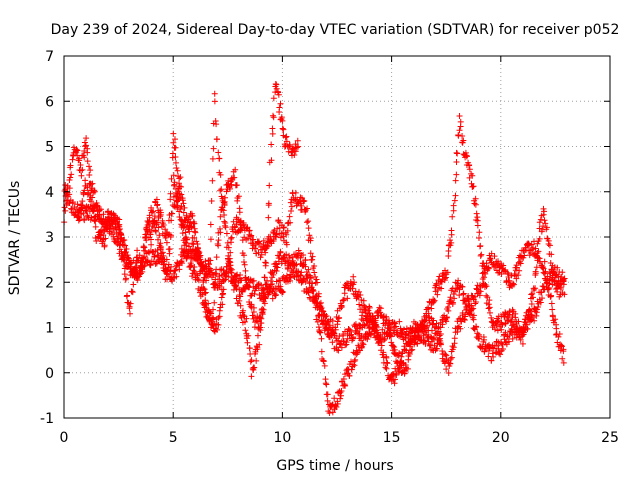 The width and height of the screenshot is (640, 480). Describe the element at coordinates (501, 438) in the screenshot. I see `x-tick-label: 20` at that location.